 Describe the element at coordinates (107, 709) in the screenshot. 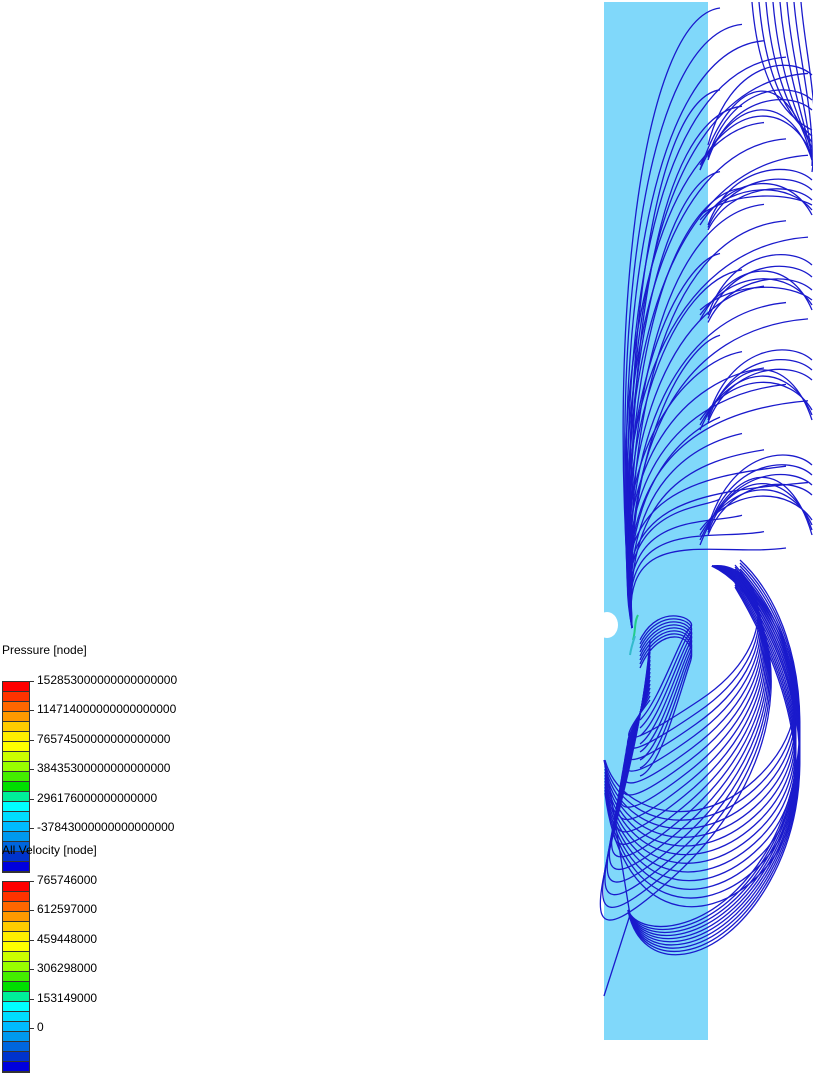

I see `pressure-label-1: 114714000000000000000` at that location.